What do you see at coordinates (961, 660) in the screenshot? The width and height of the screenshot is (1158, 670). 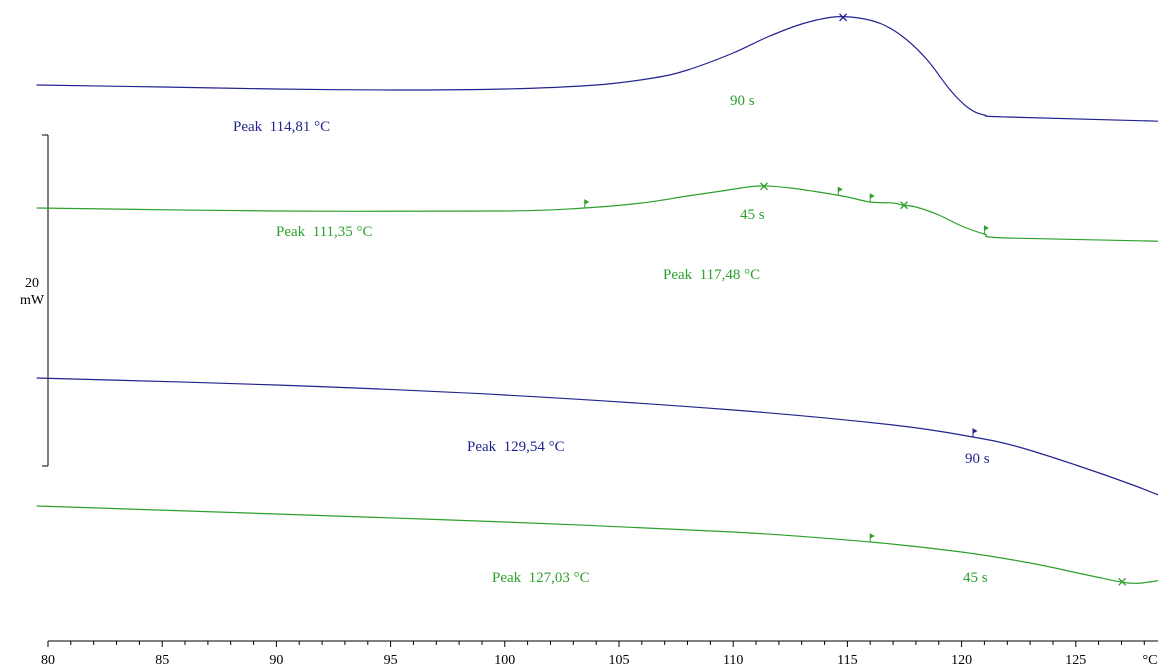 I see `x-tick-label: 120` at bounding box center [961, 660].